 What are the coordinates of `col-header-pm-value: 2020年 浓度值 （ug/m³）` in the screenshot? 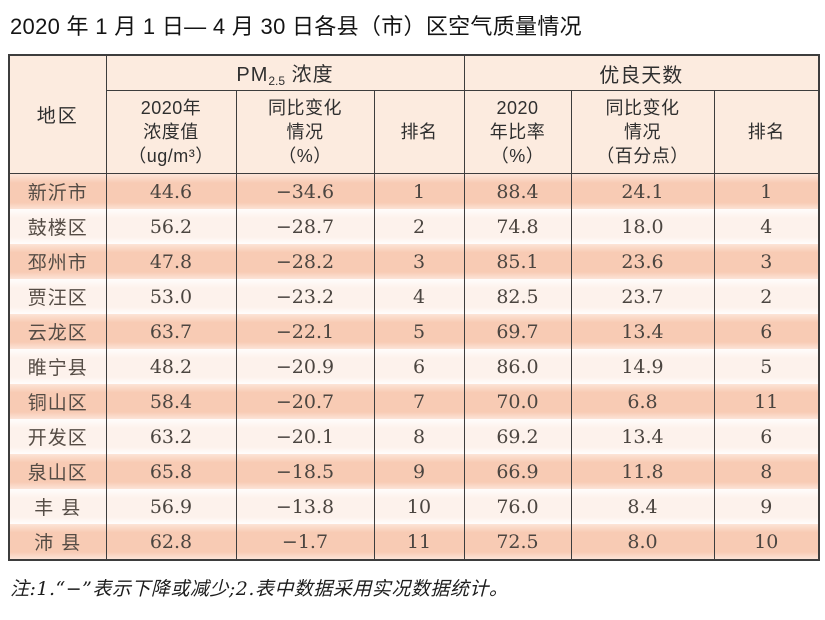 It's located at (171, 132).